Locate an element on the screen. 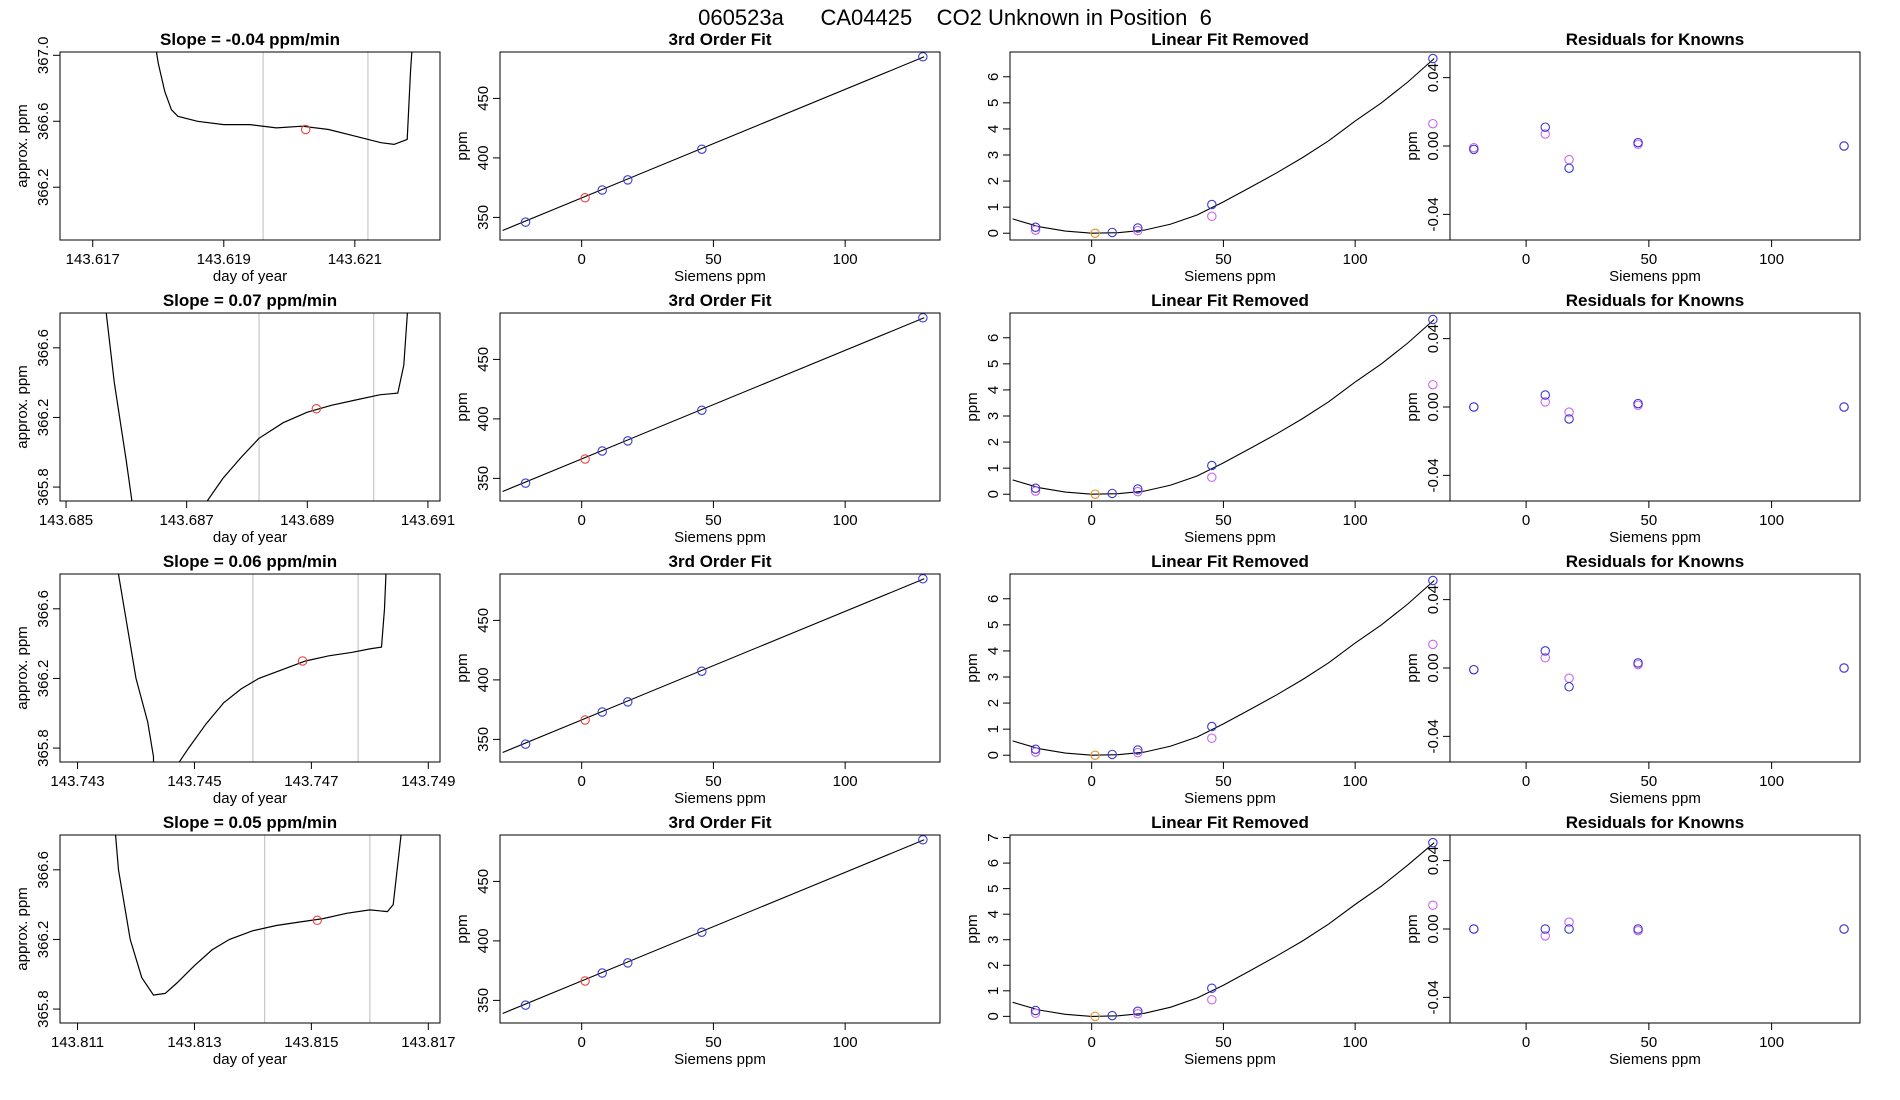  x-tick-label: 143.689 is located at coordinates (307, 520).